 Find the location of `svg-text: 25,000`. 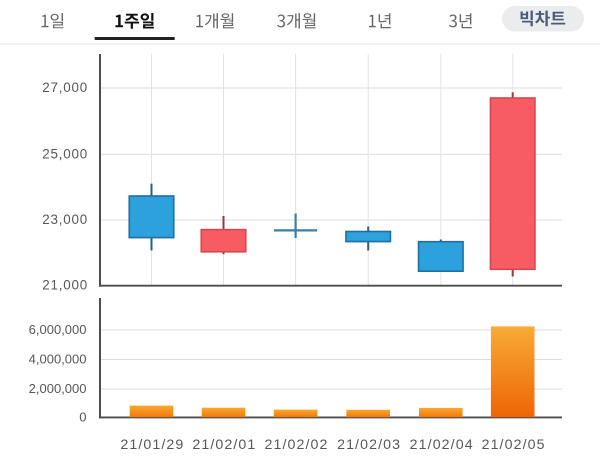

svg-text: 25,000 is located at coordinates (65, 154).